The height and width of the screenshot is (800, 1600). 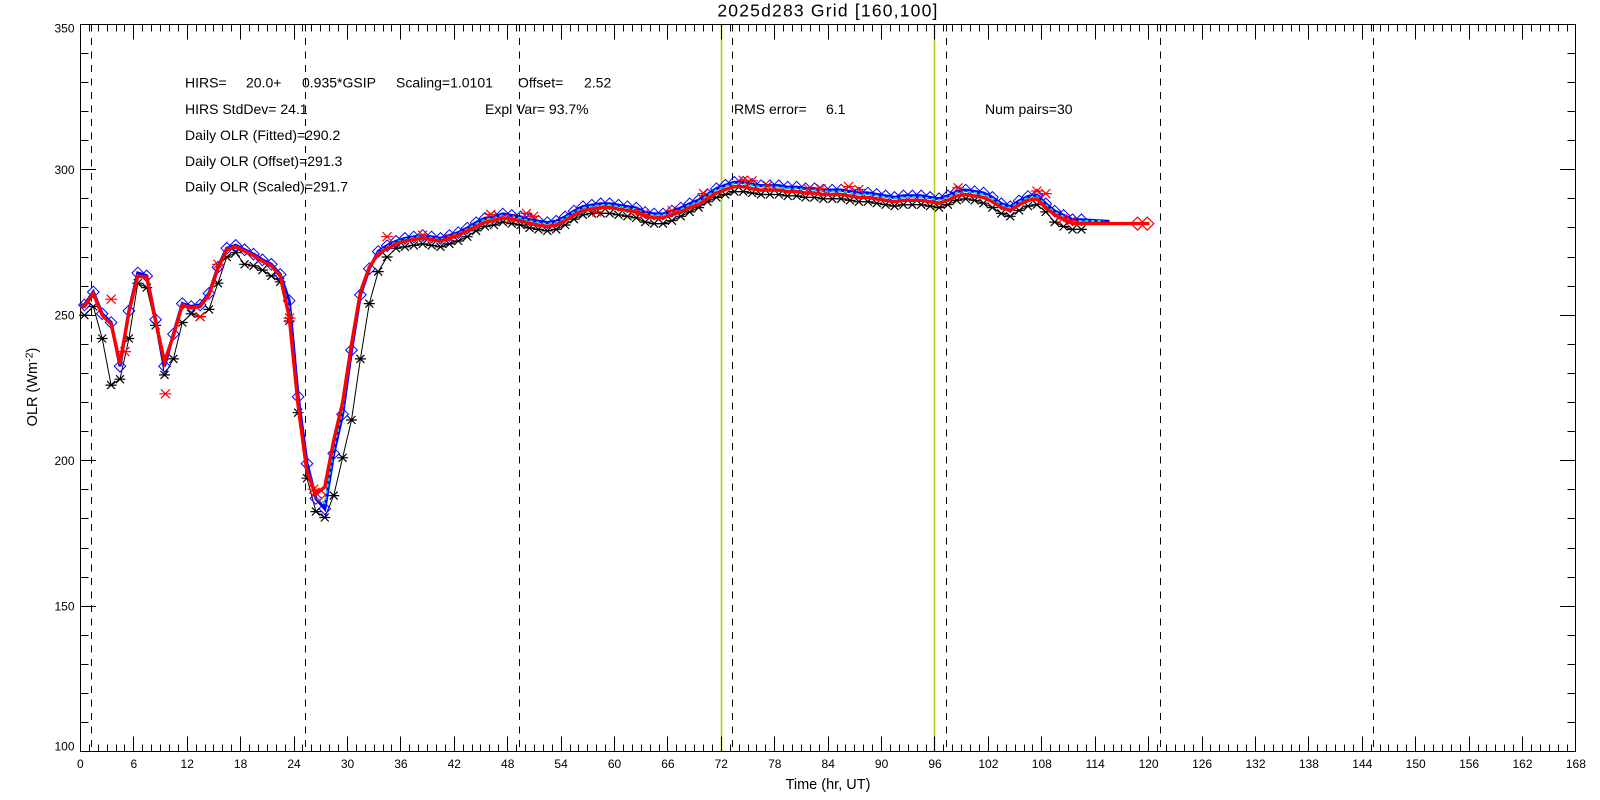 What do you see at coordinates (540, 83) in the screenshot?
I see `svg-text: Offset=` at bounding box center [540, 83].